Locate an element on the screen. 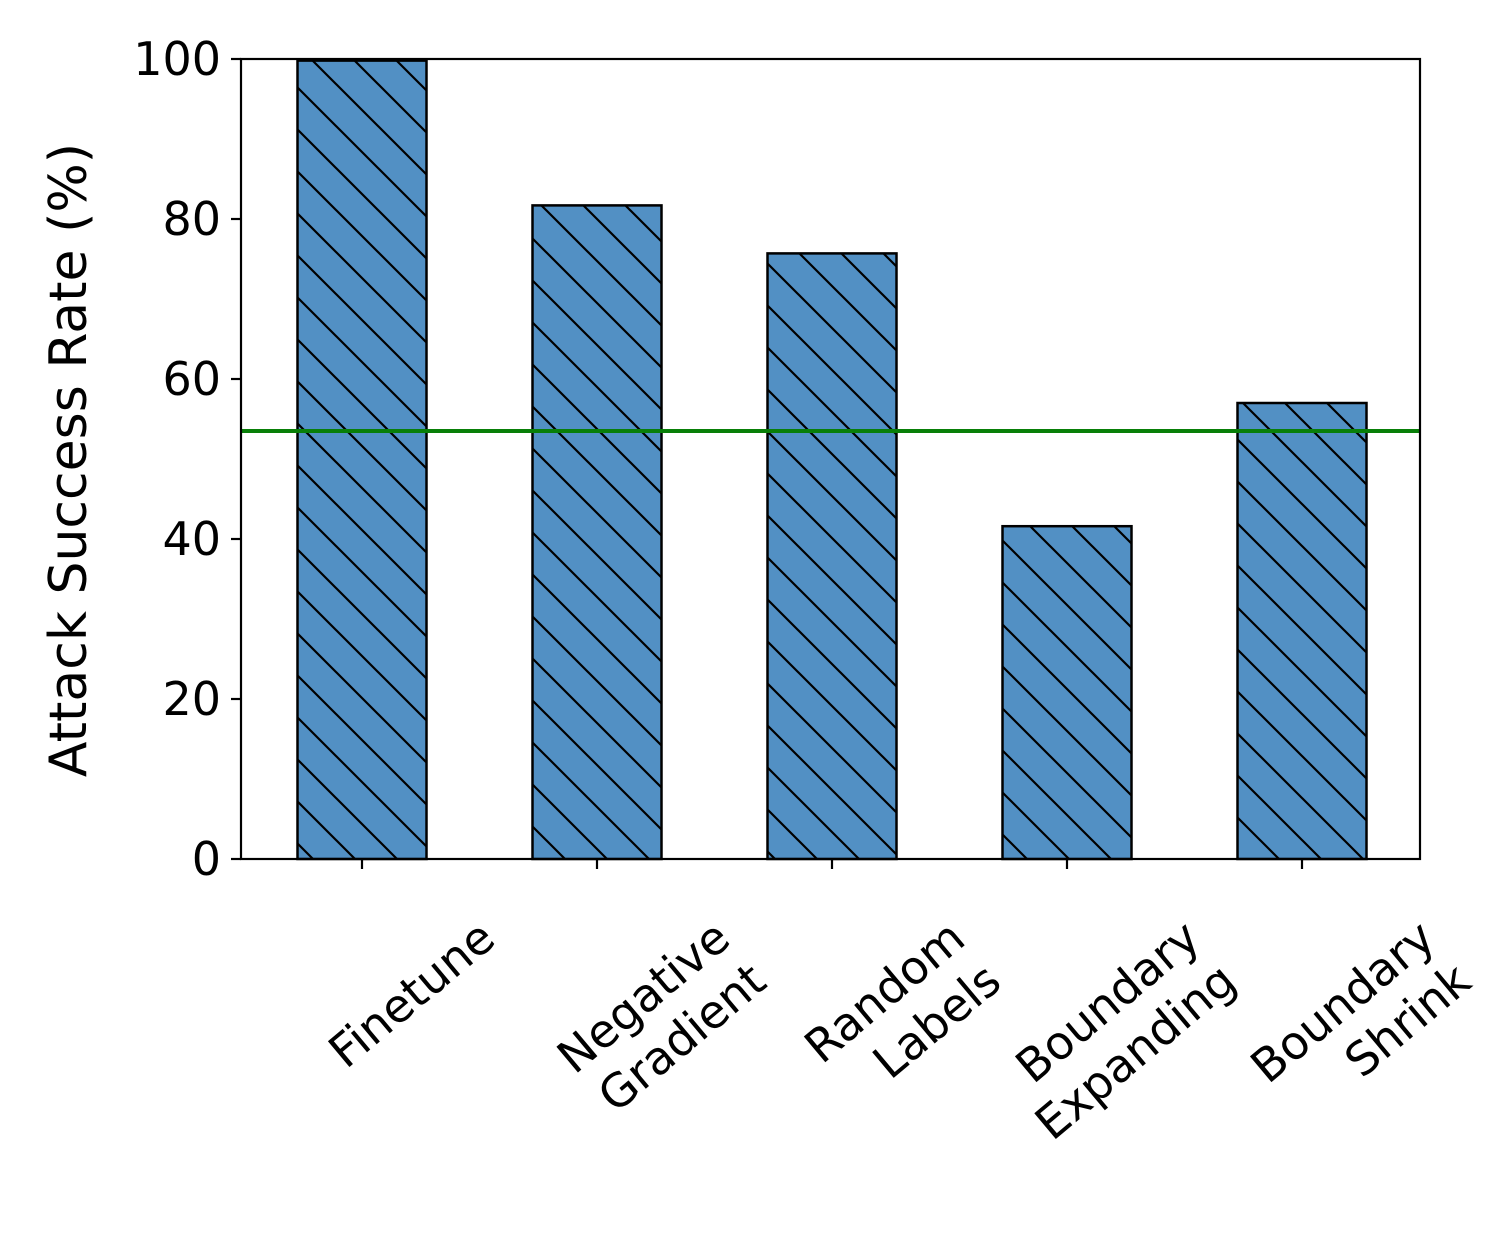 The width and height of the screenshot is (1500, 1254). y-axis-label: Attack Success Rate (%) is located at coordinates (69, 460).